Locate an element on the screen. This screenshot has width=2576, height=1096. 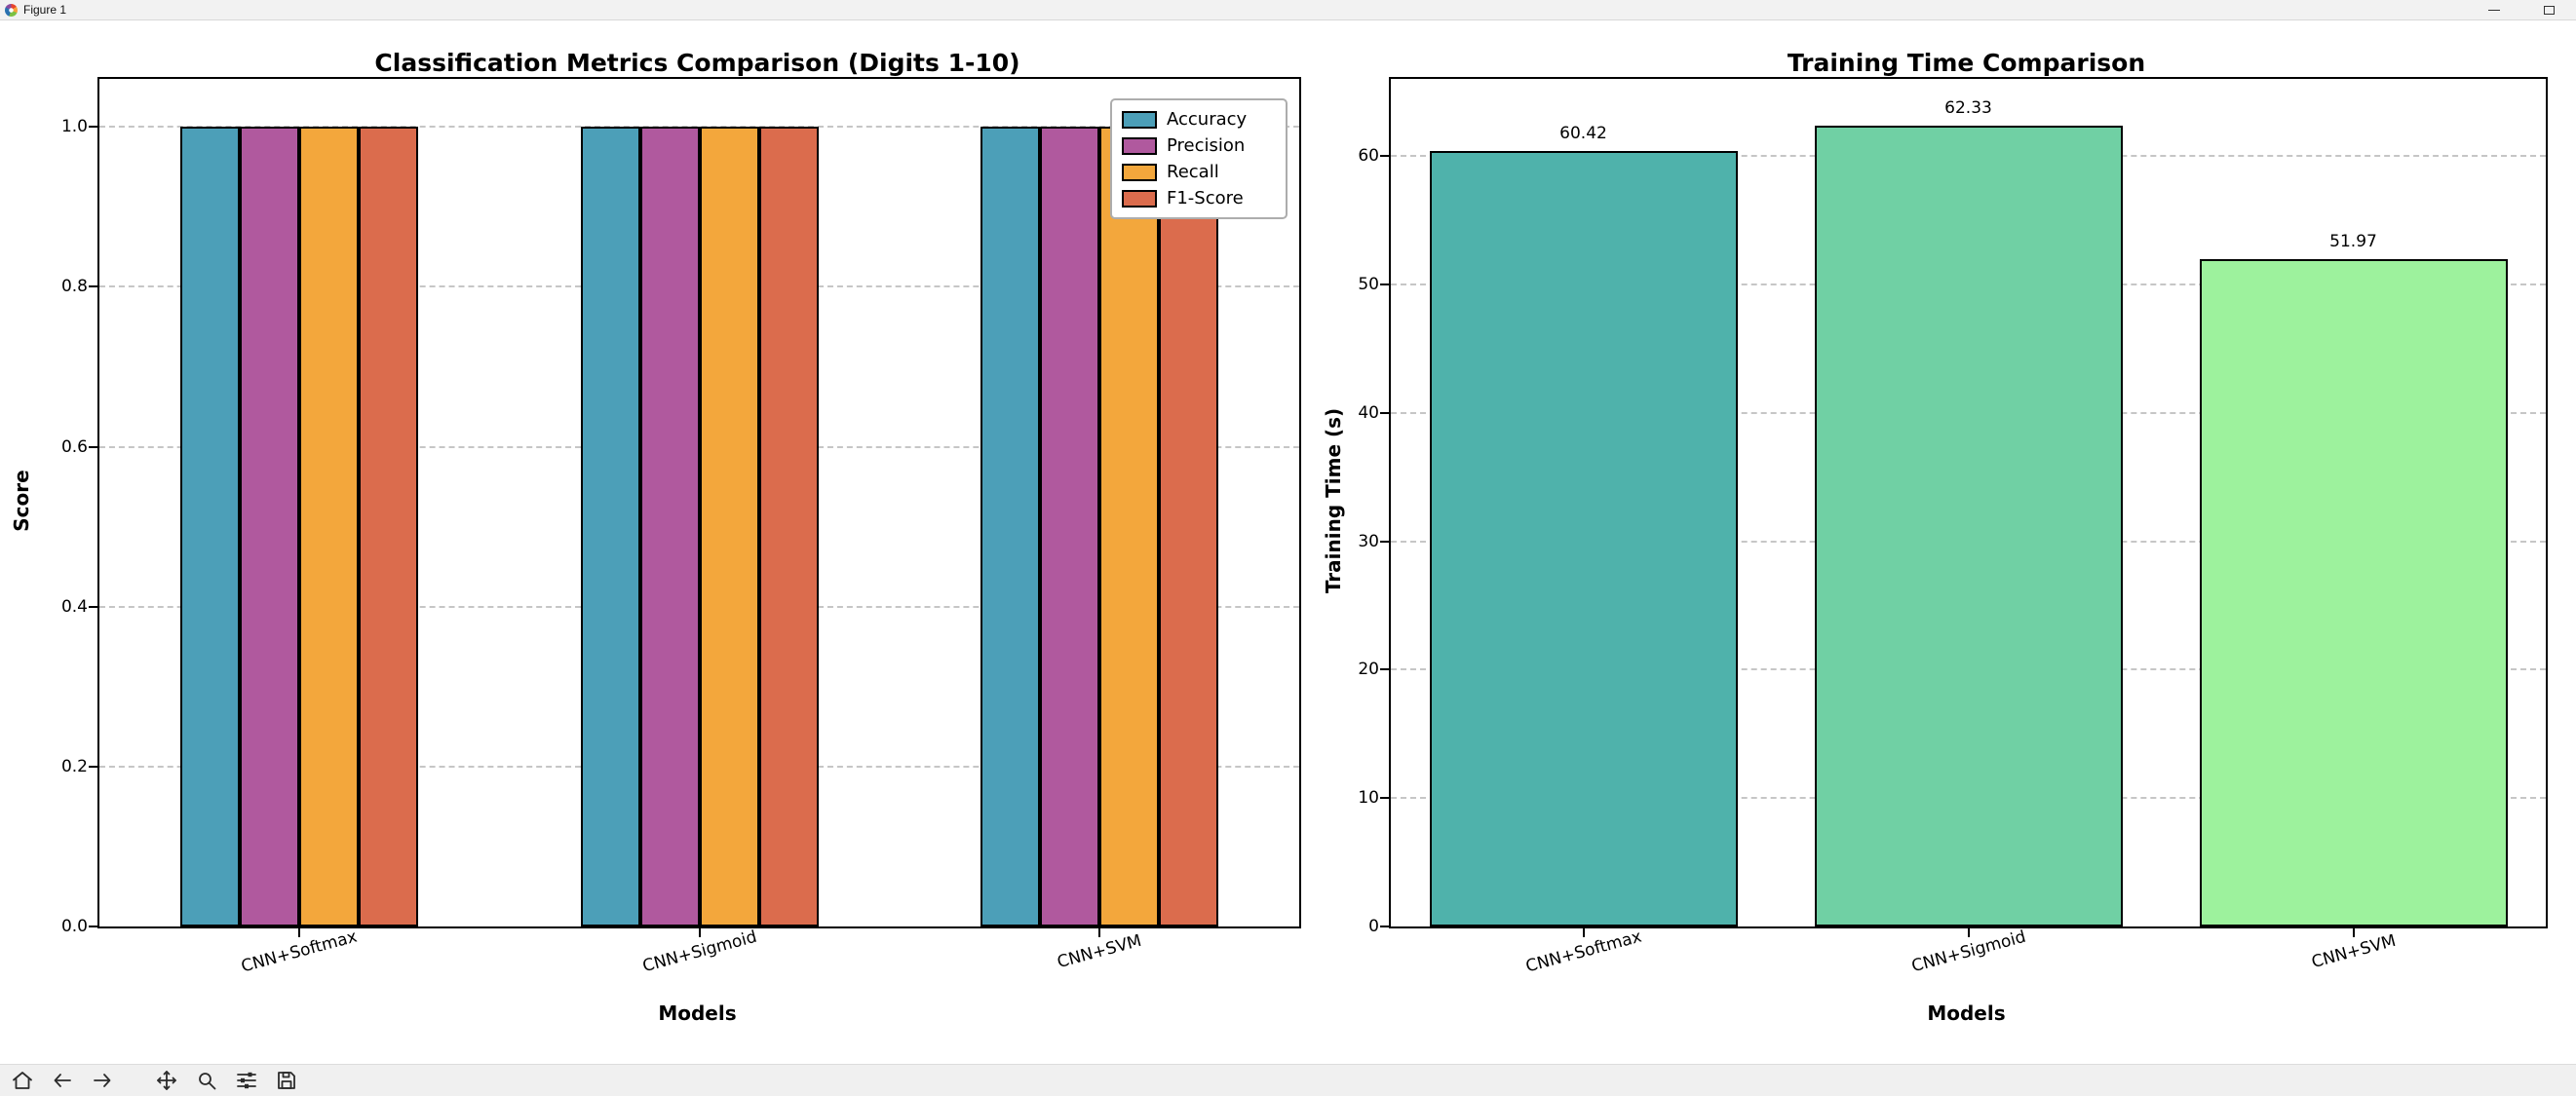
gridline is located at coordinates (699, 127).